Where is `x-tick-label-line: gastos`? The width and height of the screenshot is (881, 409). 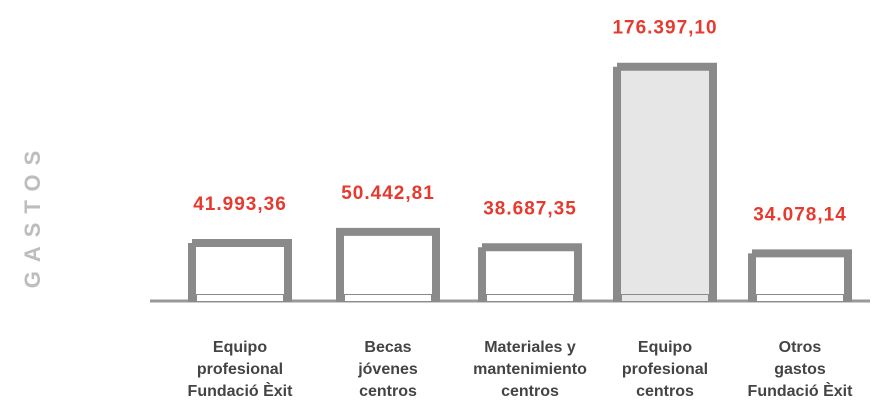
x-tick-label-line: gastos is located at coordinates (800, 369).